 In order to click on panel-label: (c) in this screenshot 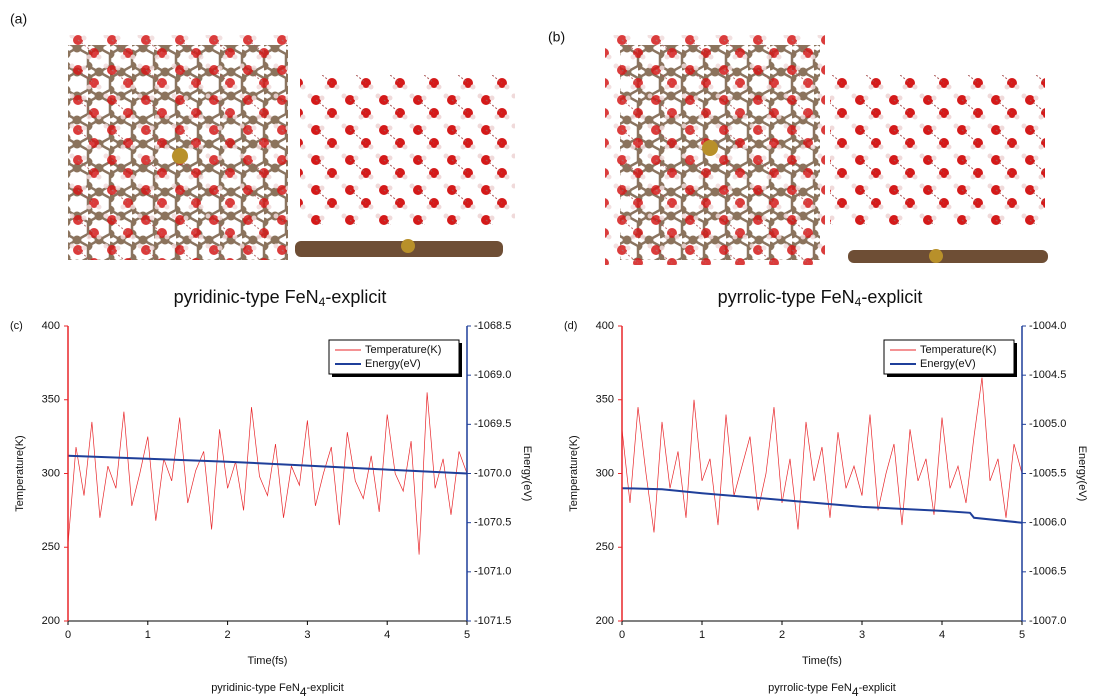, I will do `click(16, 326)`.